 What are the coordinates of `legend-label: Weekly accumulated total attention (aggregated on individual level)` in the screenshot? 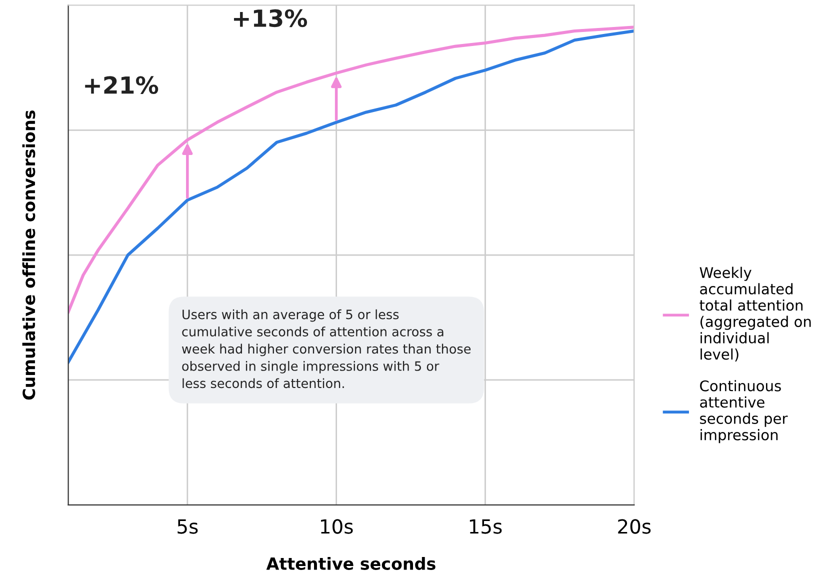 It's located at (755, 314).